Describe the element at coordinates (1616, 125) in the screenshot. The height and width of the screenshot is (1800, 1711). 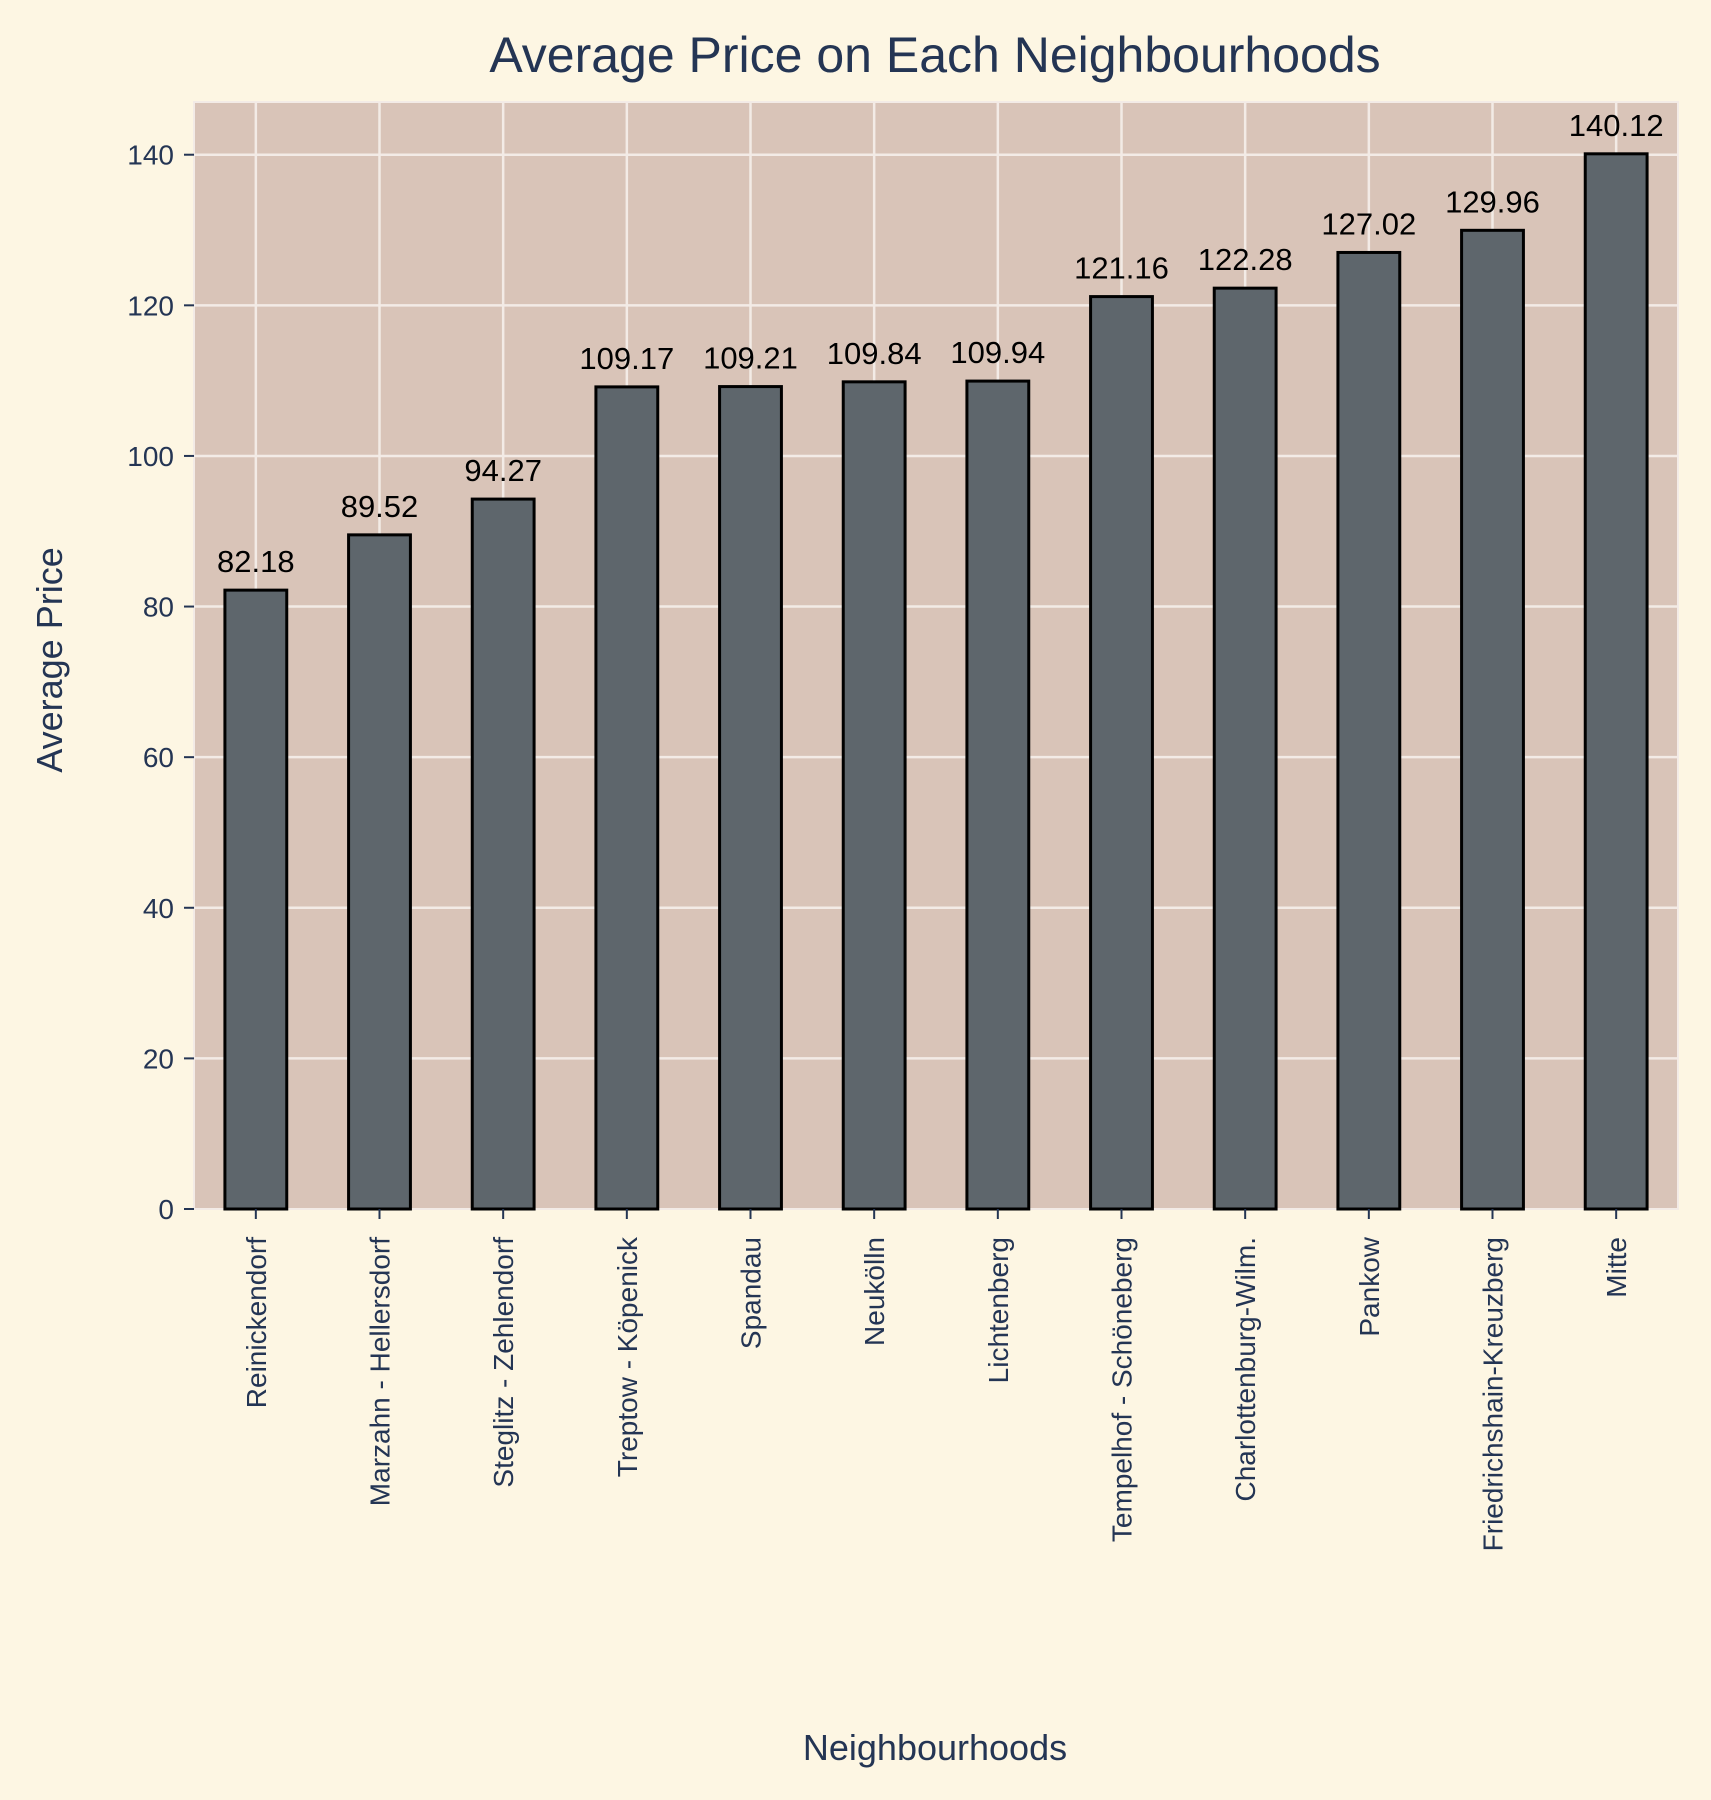
I see `bar-value-label: 140.12` at that location.